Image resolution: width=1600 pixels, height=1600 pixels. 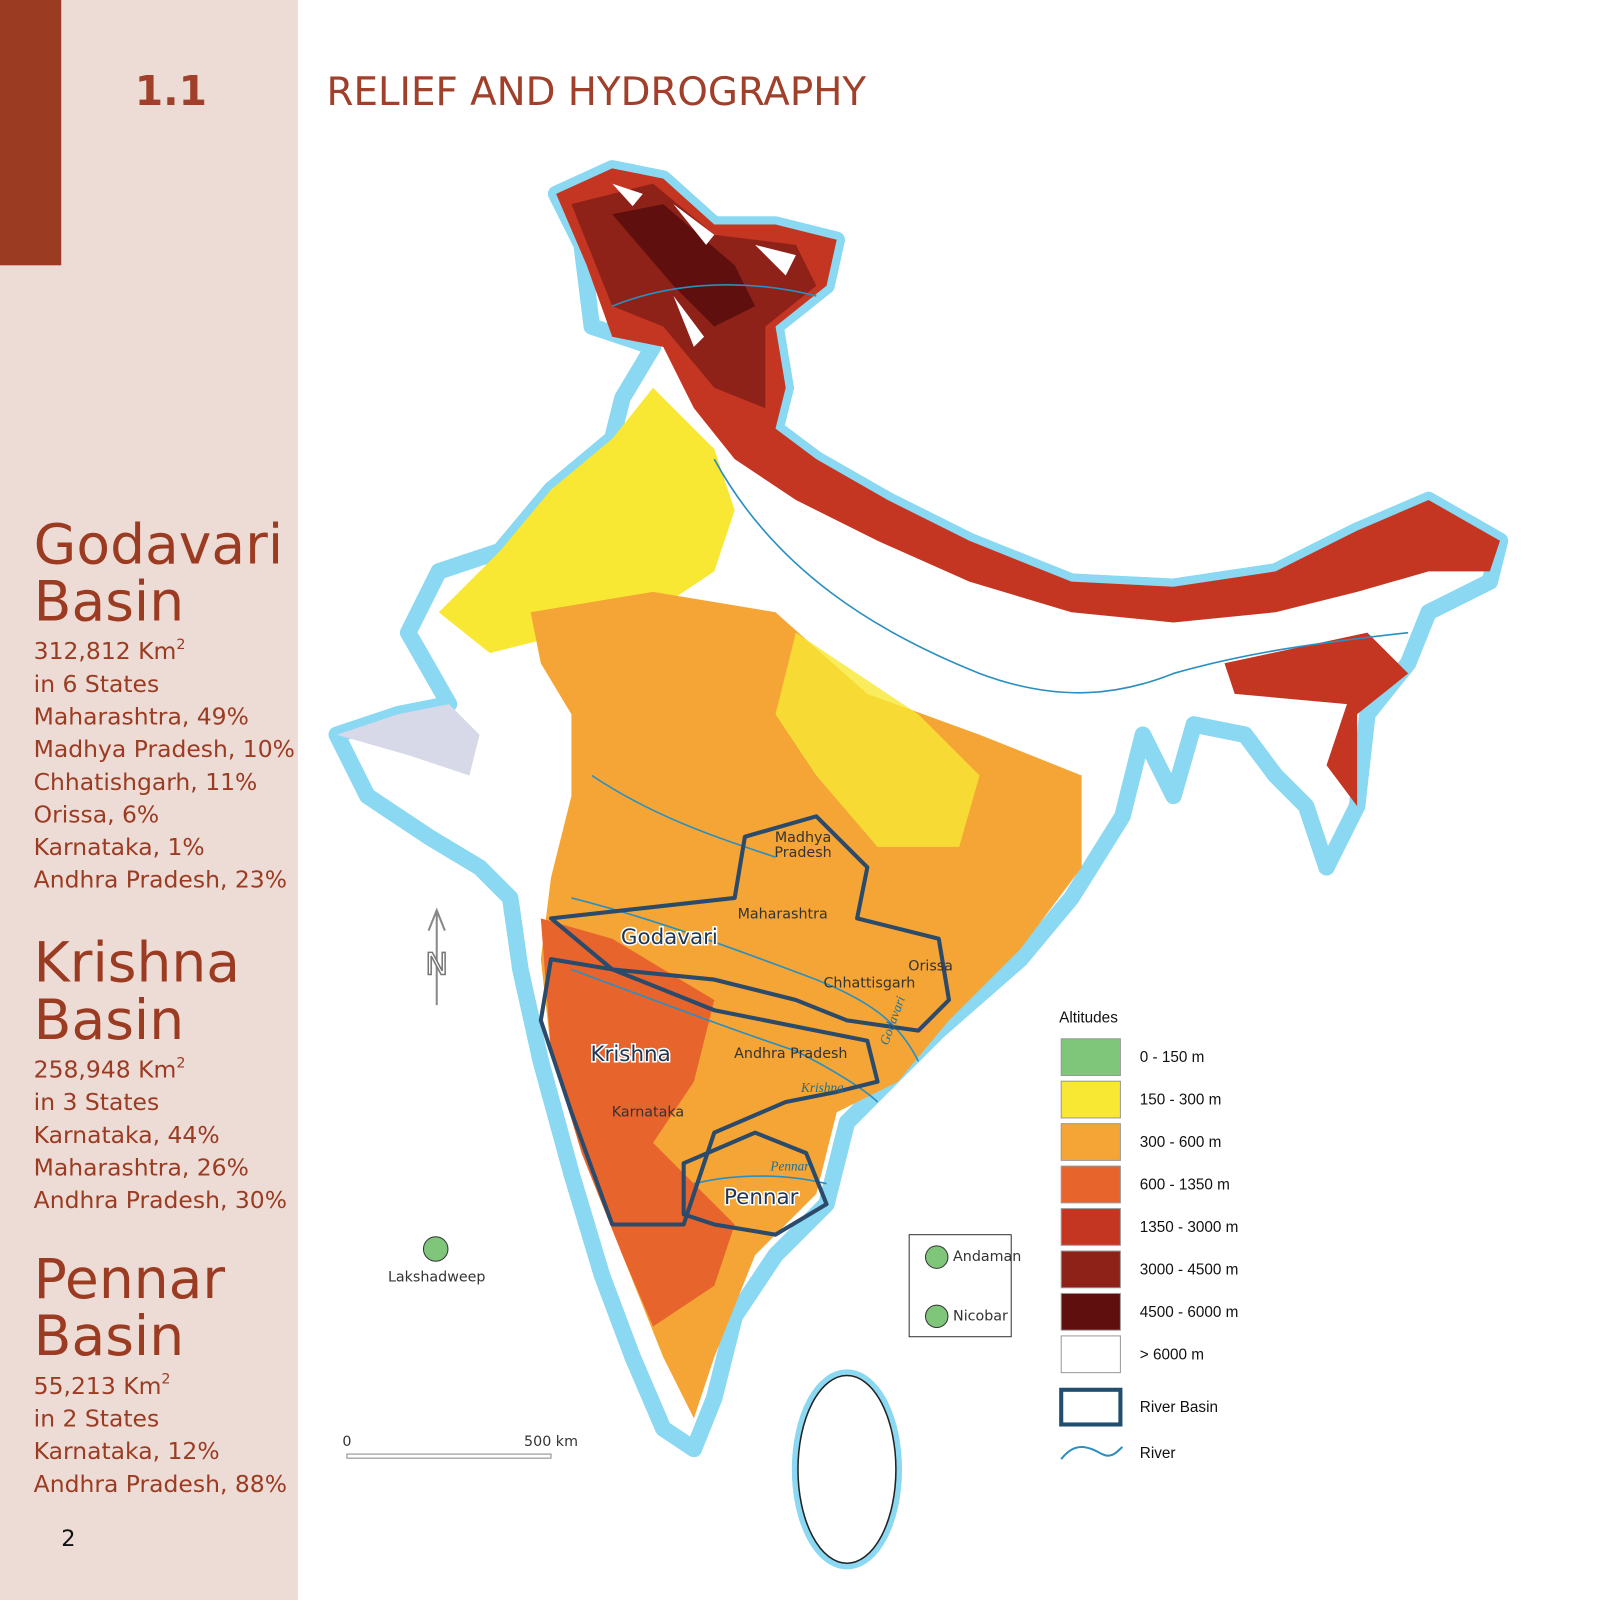 I want to click on basin-states: in 6 States, so click(x=97, y=684).